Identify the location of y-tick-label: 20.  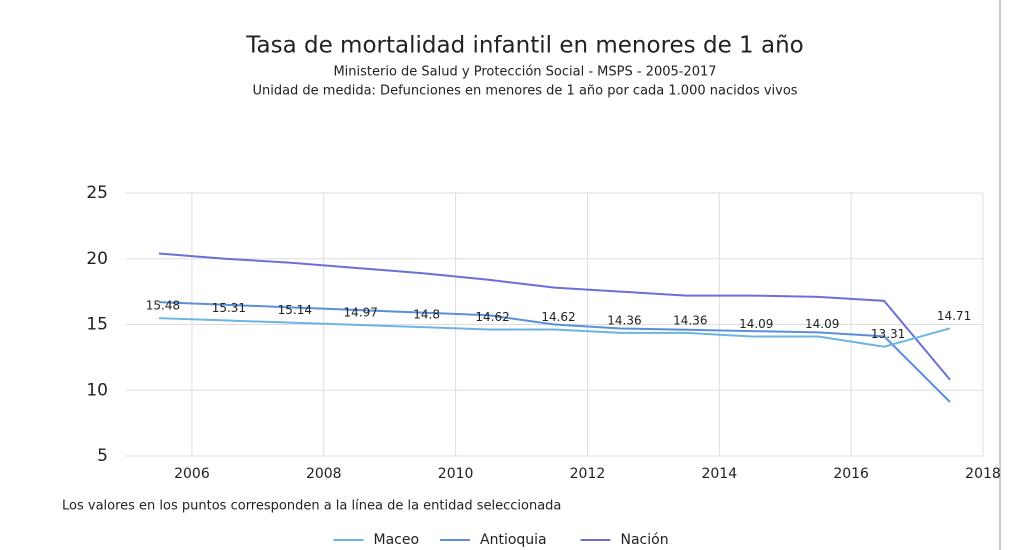
(97, 259).